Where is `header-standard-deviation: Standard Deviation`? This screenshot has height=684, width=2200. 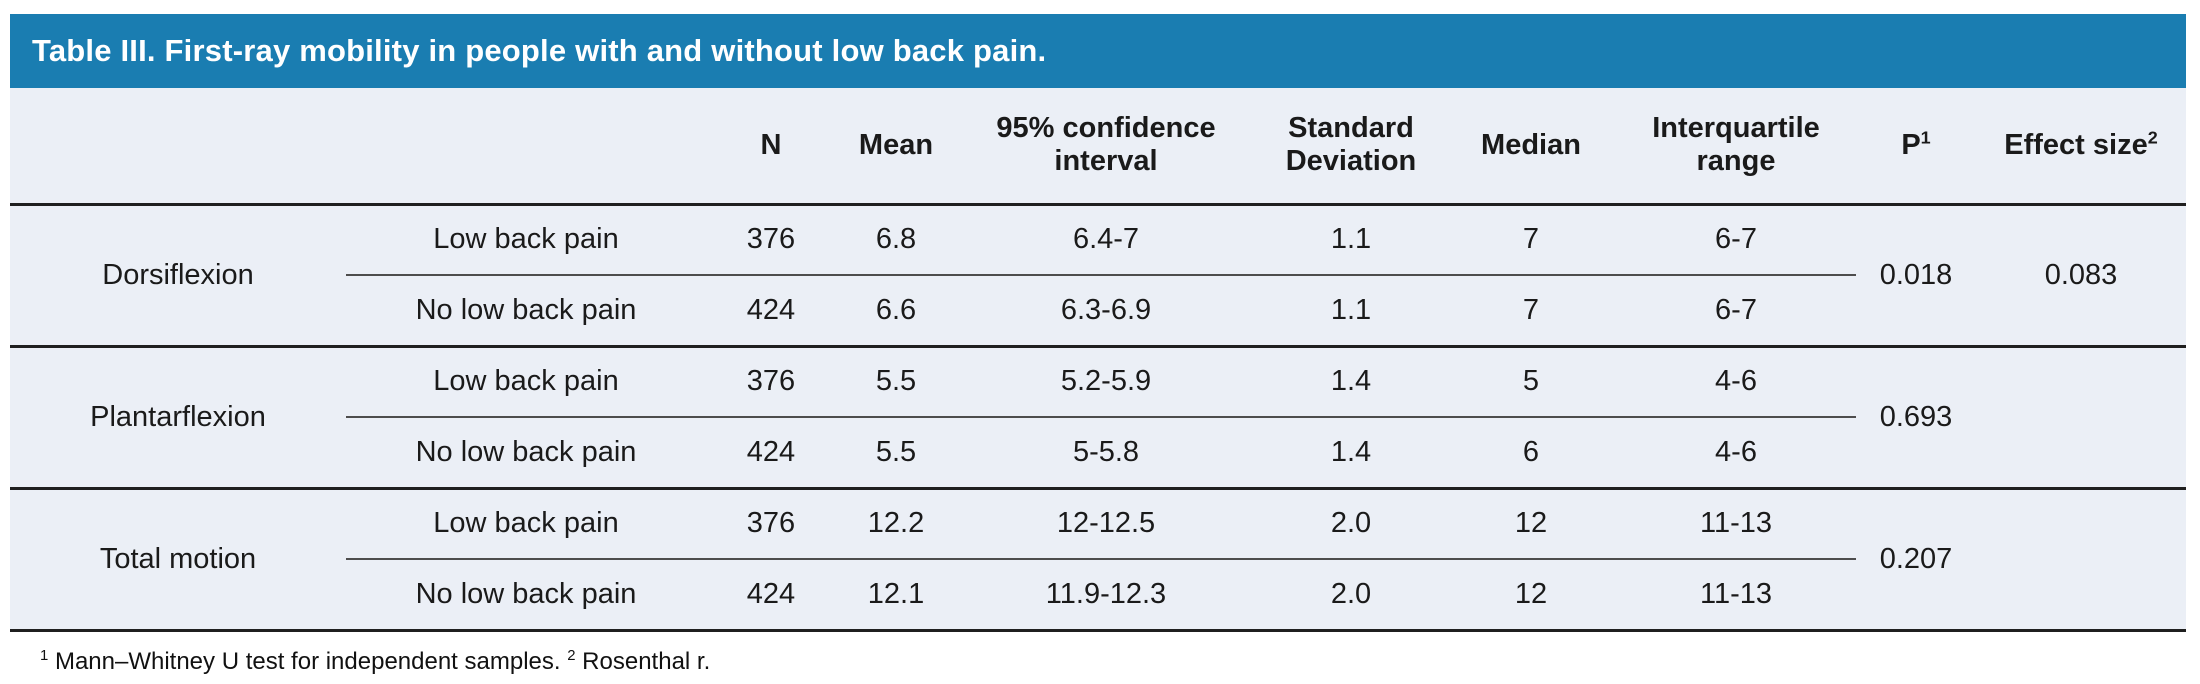
header-standard-deviation: Standard Deviation is located at coordinates (1351, 147).